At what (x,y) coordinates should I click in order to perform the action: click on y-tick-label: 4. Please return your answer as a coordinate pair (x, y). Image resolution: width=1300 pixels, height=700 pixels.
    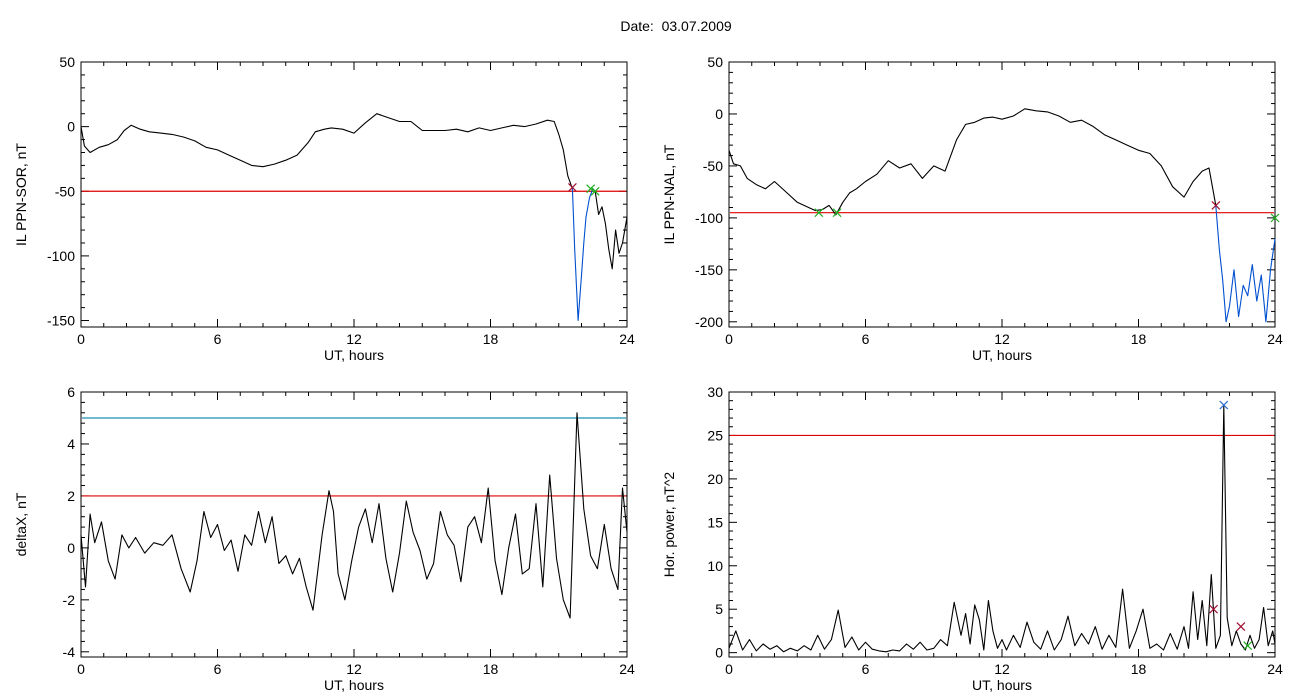
    Looking at the image, I should click on (71, 444).